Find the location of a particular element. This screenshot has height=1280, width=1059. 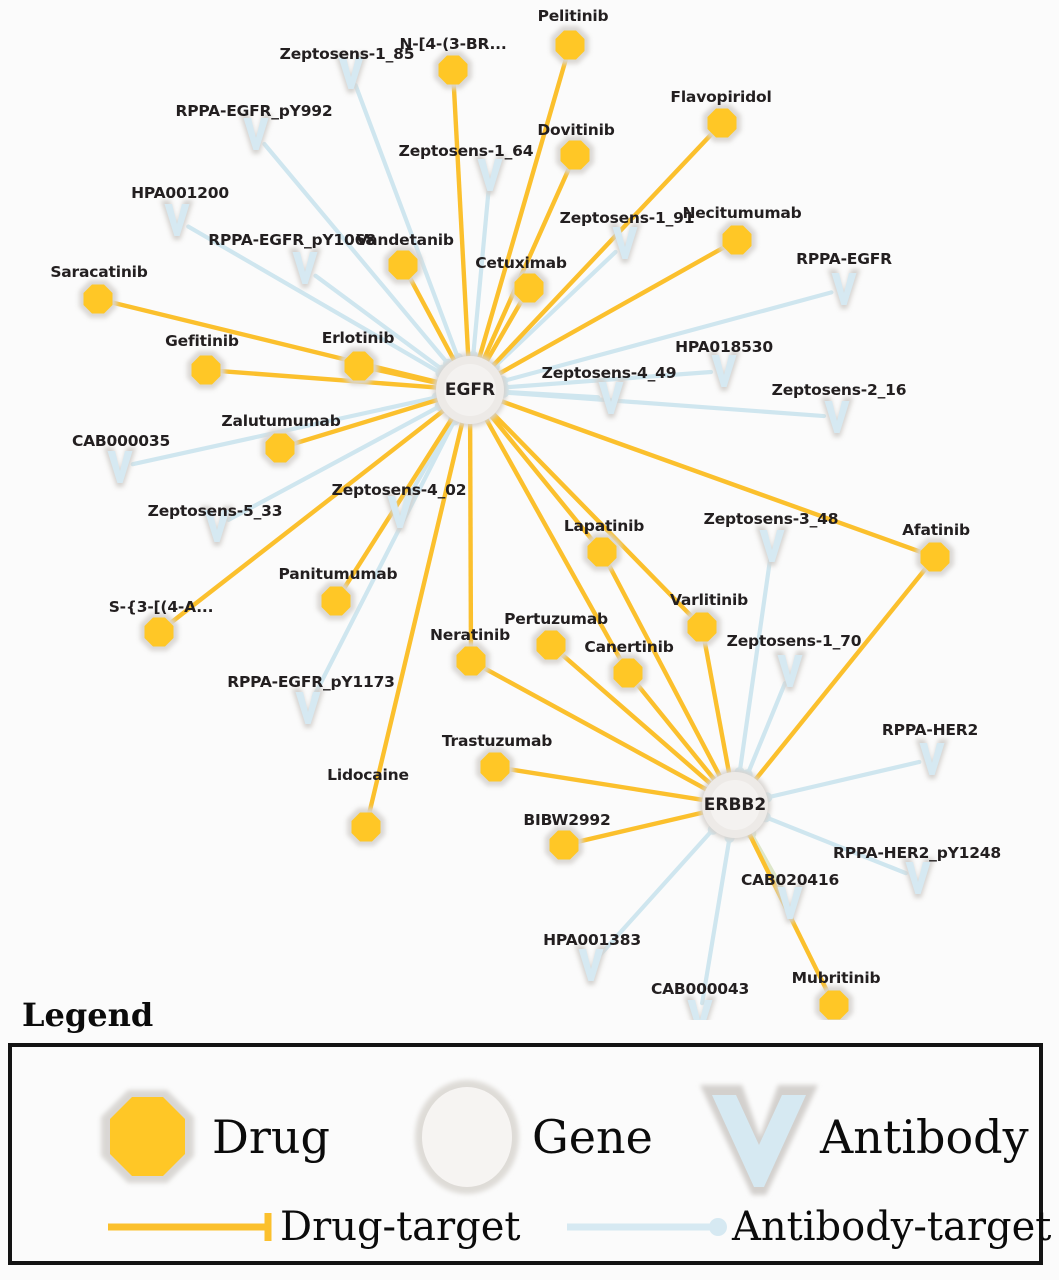

drug-label: Flavopiridol is located at coordinates (721, 97).